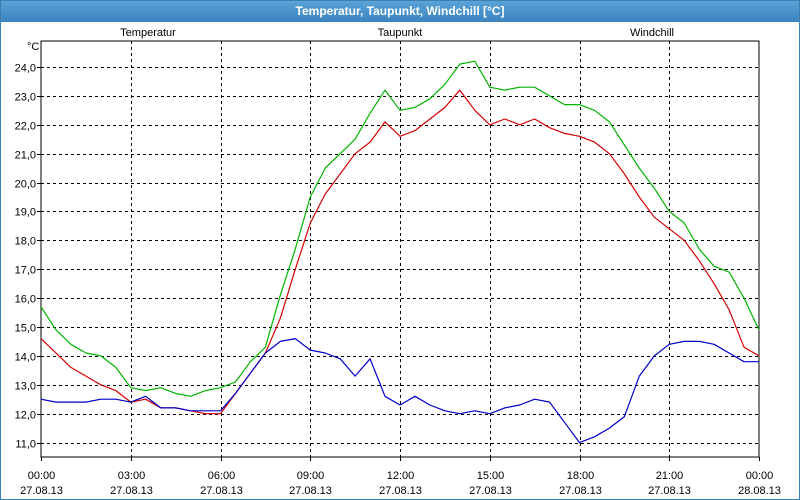 The width and height of the screenshot is (800, 500). Describe the element at coordinates (25, 300) in the screenshot. I see `y-tick-label: 16,0` at that location.